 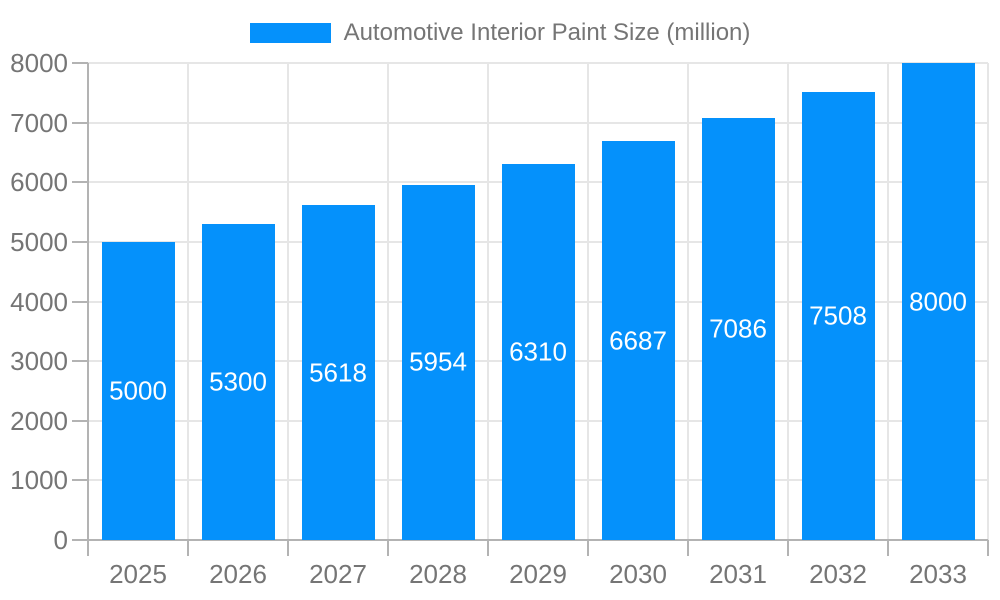 I want to click on y-axis-line, so click(x=88, y=309).